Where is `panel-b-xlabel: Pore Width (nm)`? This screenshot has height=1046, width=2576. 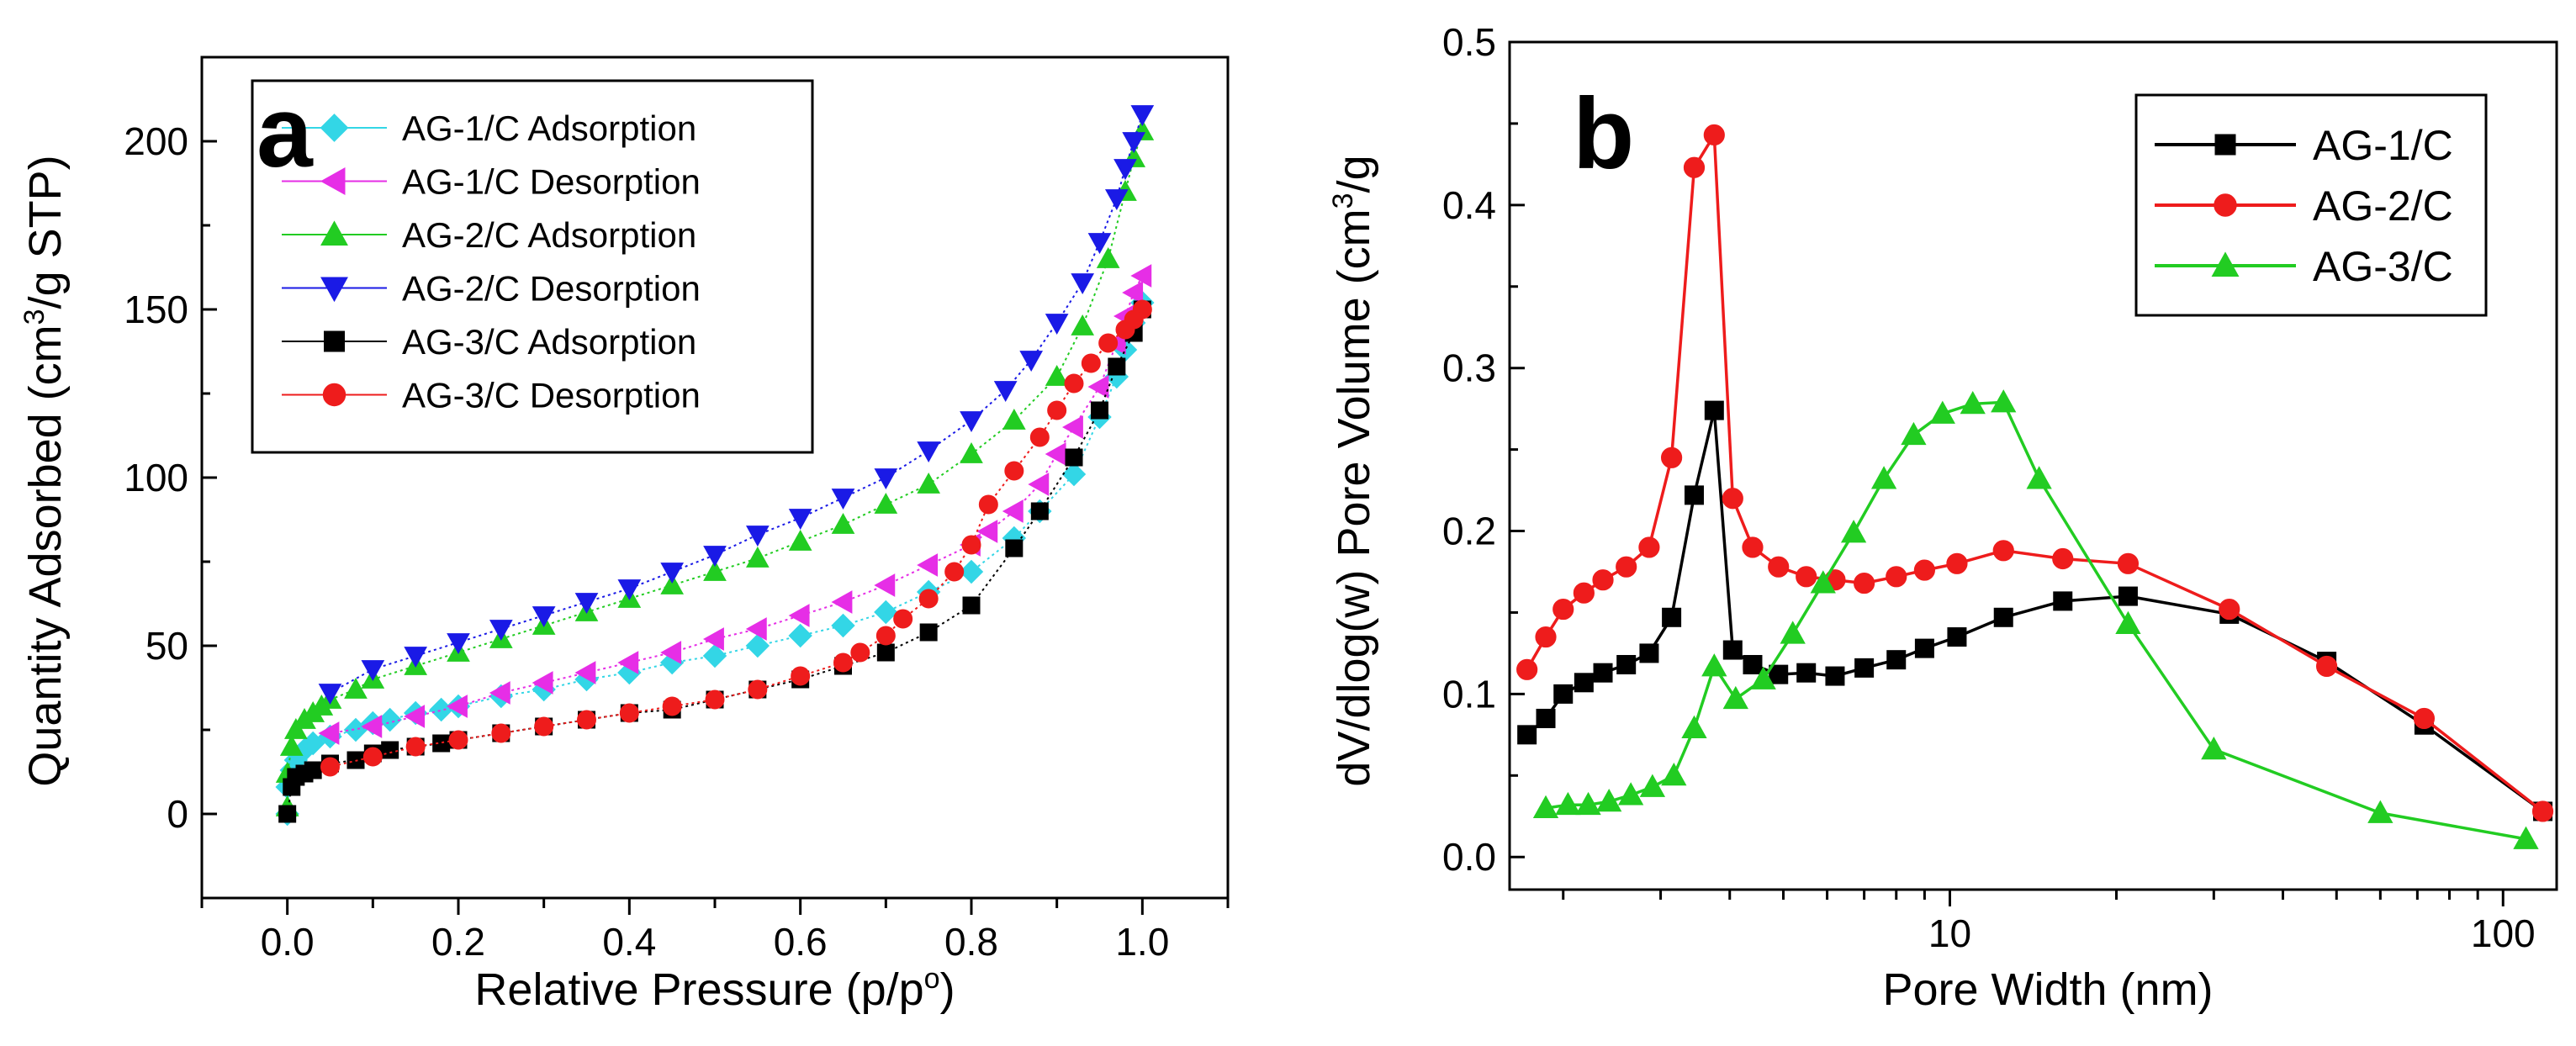
panel-b-xlabel: Pore Width (nm) is located at coordinates (2047, 990).